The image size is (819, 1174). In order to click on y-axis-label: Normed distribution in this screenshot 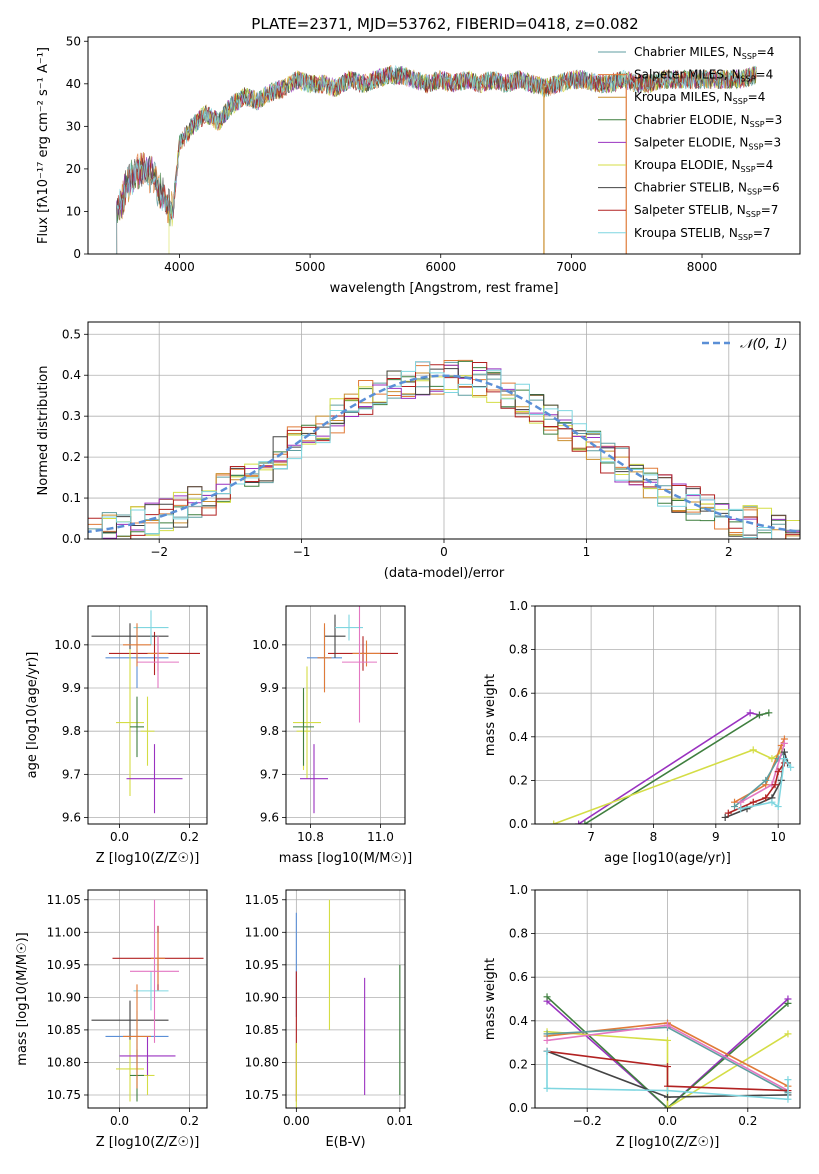, I will do `click(43, 431)`.